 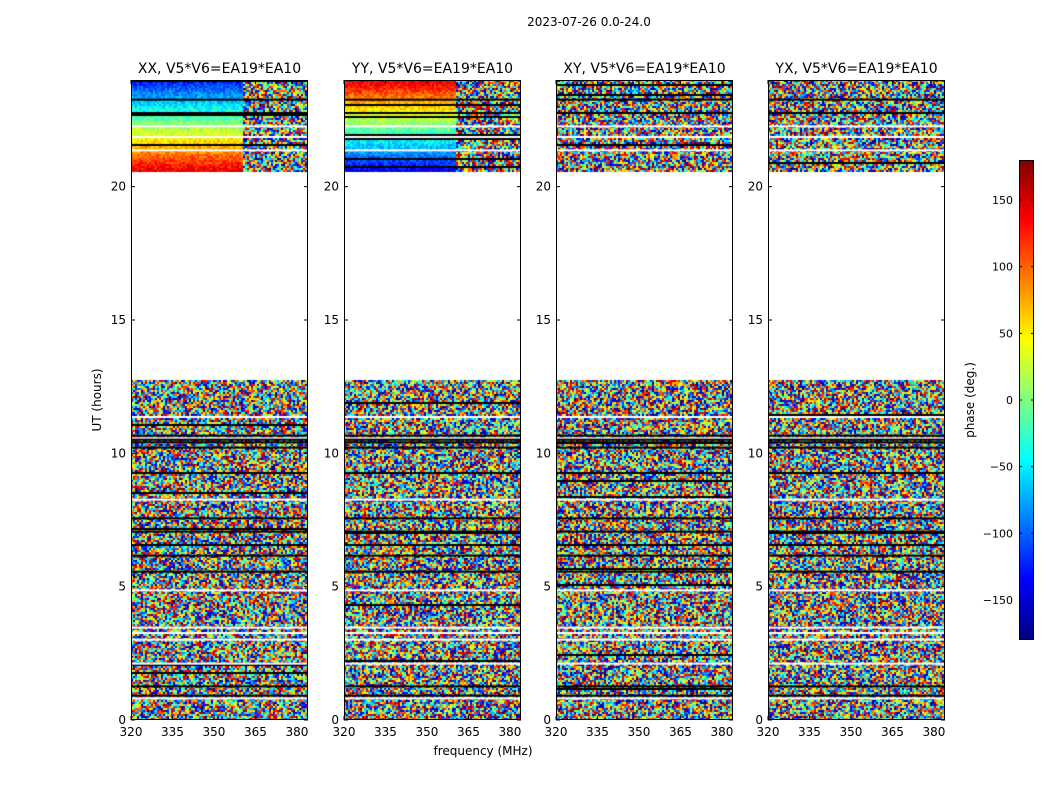 What do you see at coordinates (855, 69) in the screenshot?
I see `panel-title: YX, V5*V6=EA19*EA10` at bounding box center [855, 69].